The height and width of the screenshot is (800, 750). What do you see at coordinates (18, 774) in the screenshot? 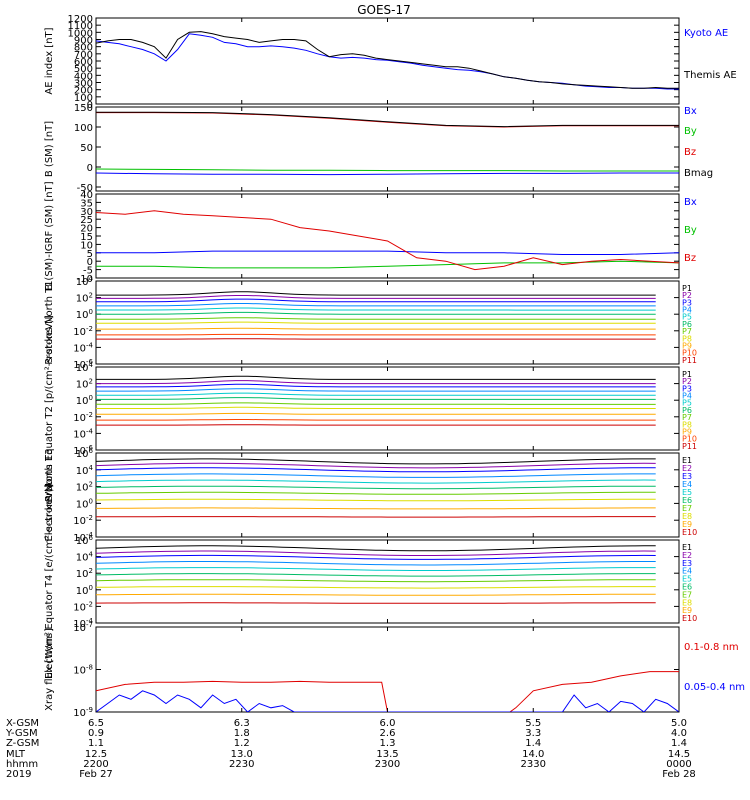
I see `orbit-row-label: 2019` at bounding box center [18, 774].